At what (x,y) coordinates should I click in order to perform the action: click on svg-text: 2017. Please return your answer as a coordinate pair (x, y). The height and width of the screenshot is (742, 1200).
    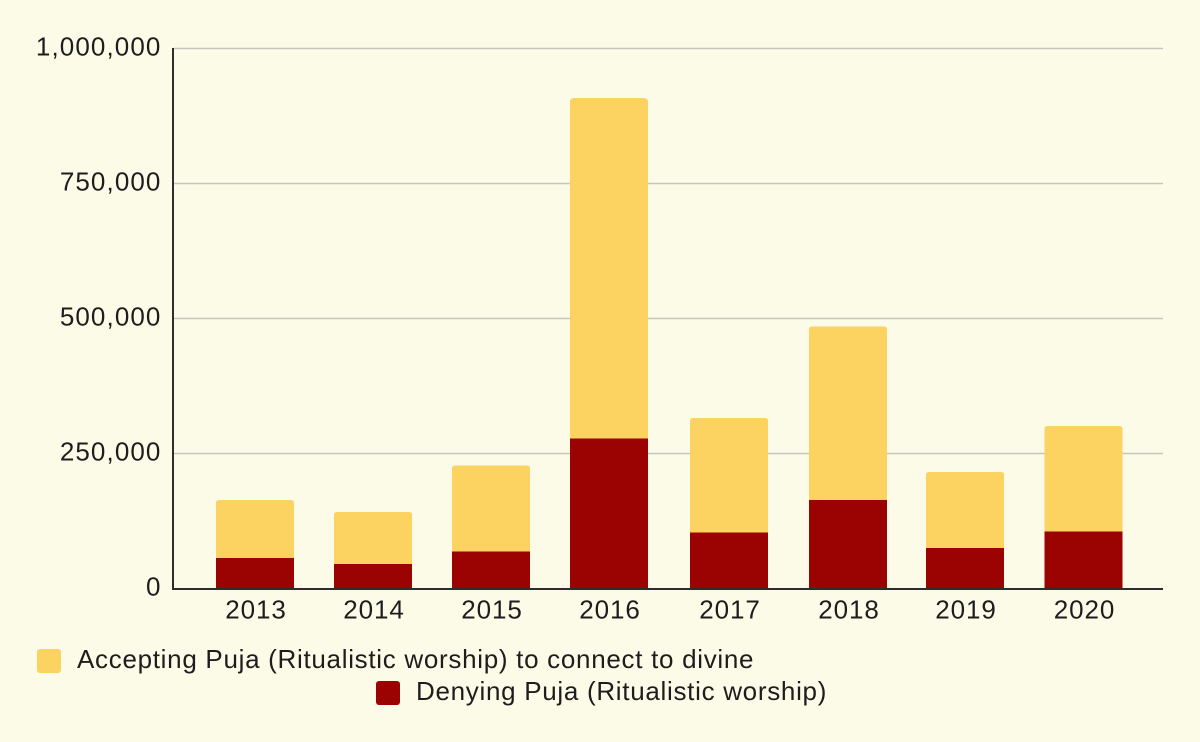
    Looking at the image, I should click on (729, 610).